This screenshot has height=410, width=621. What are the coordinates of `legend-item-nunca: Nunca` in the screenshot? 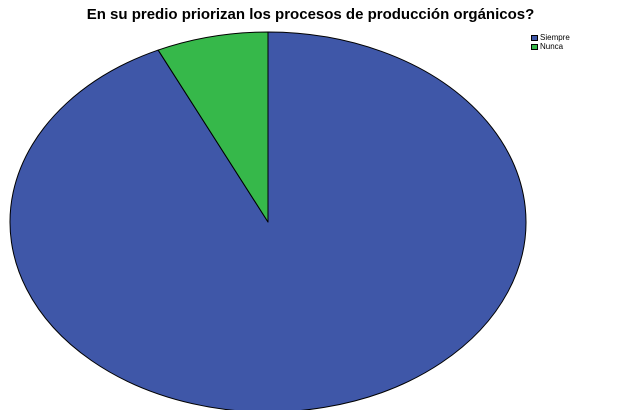 It's located at (550, 46).